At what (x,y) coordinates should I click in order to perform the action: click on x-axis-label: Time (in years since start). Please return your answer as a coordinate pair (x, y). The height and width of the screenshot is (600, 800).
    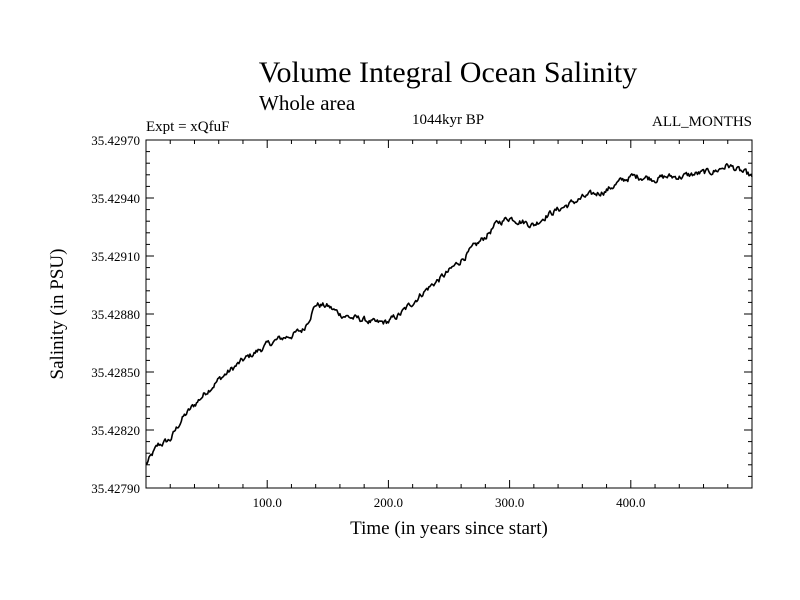
    Looking at the image, I should click on (449, 528).